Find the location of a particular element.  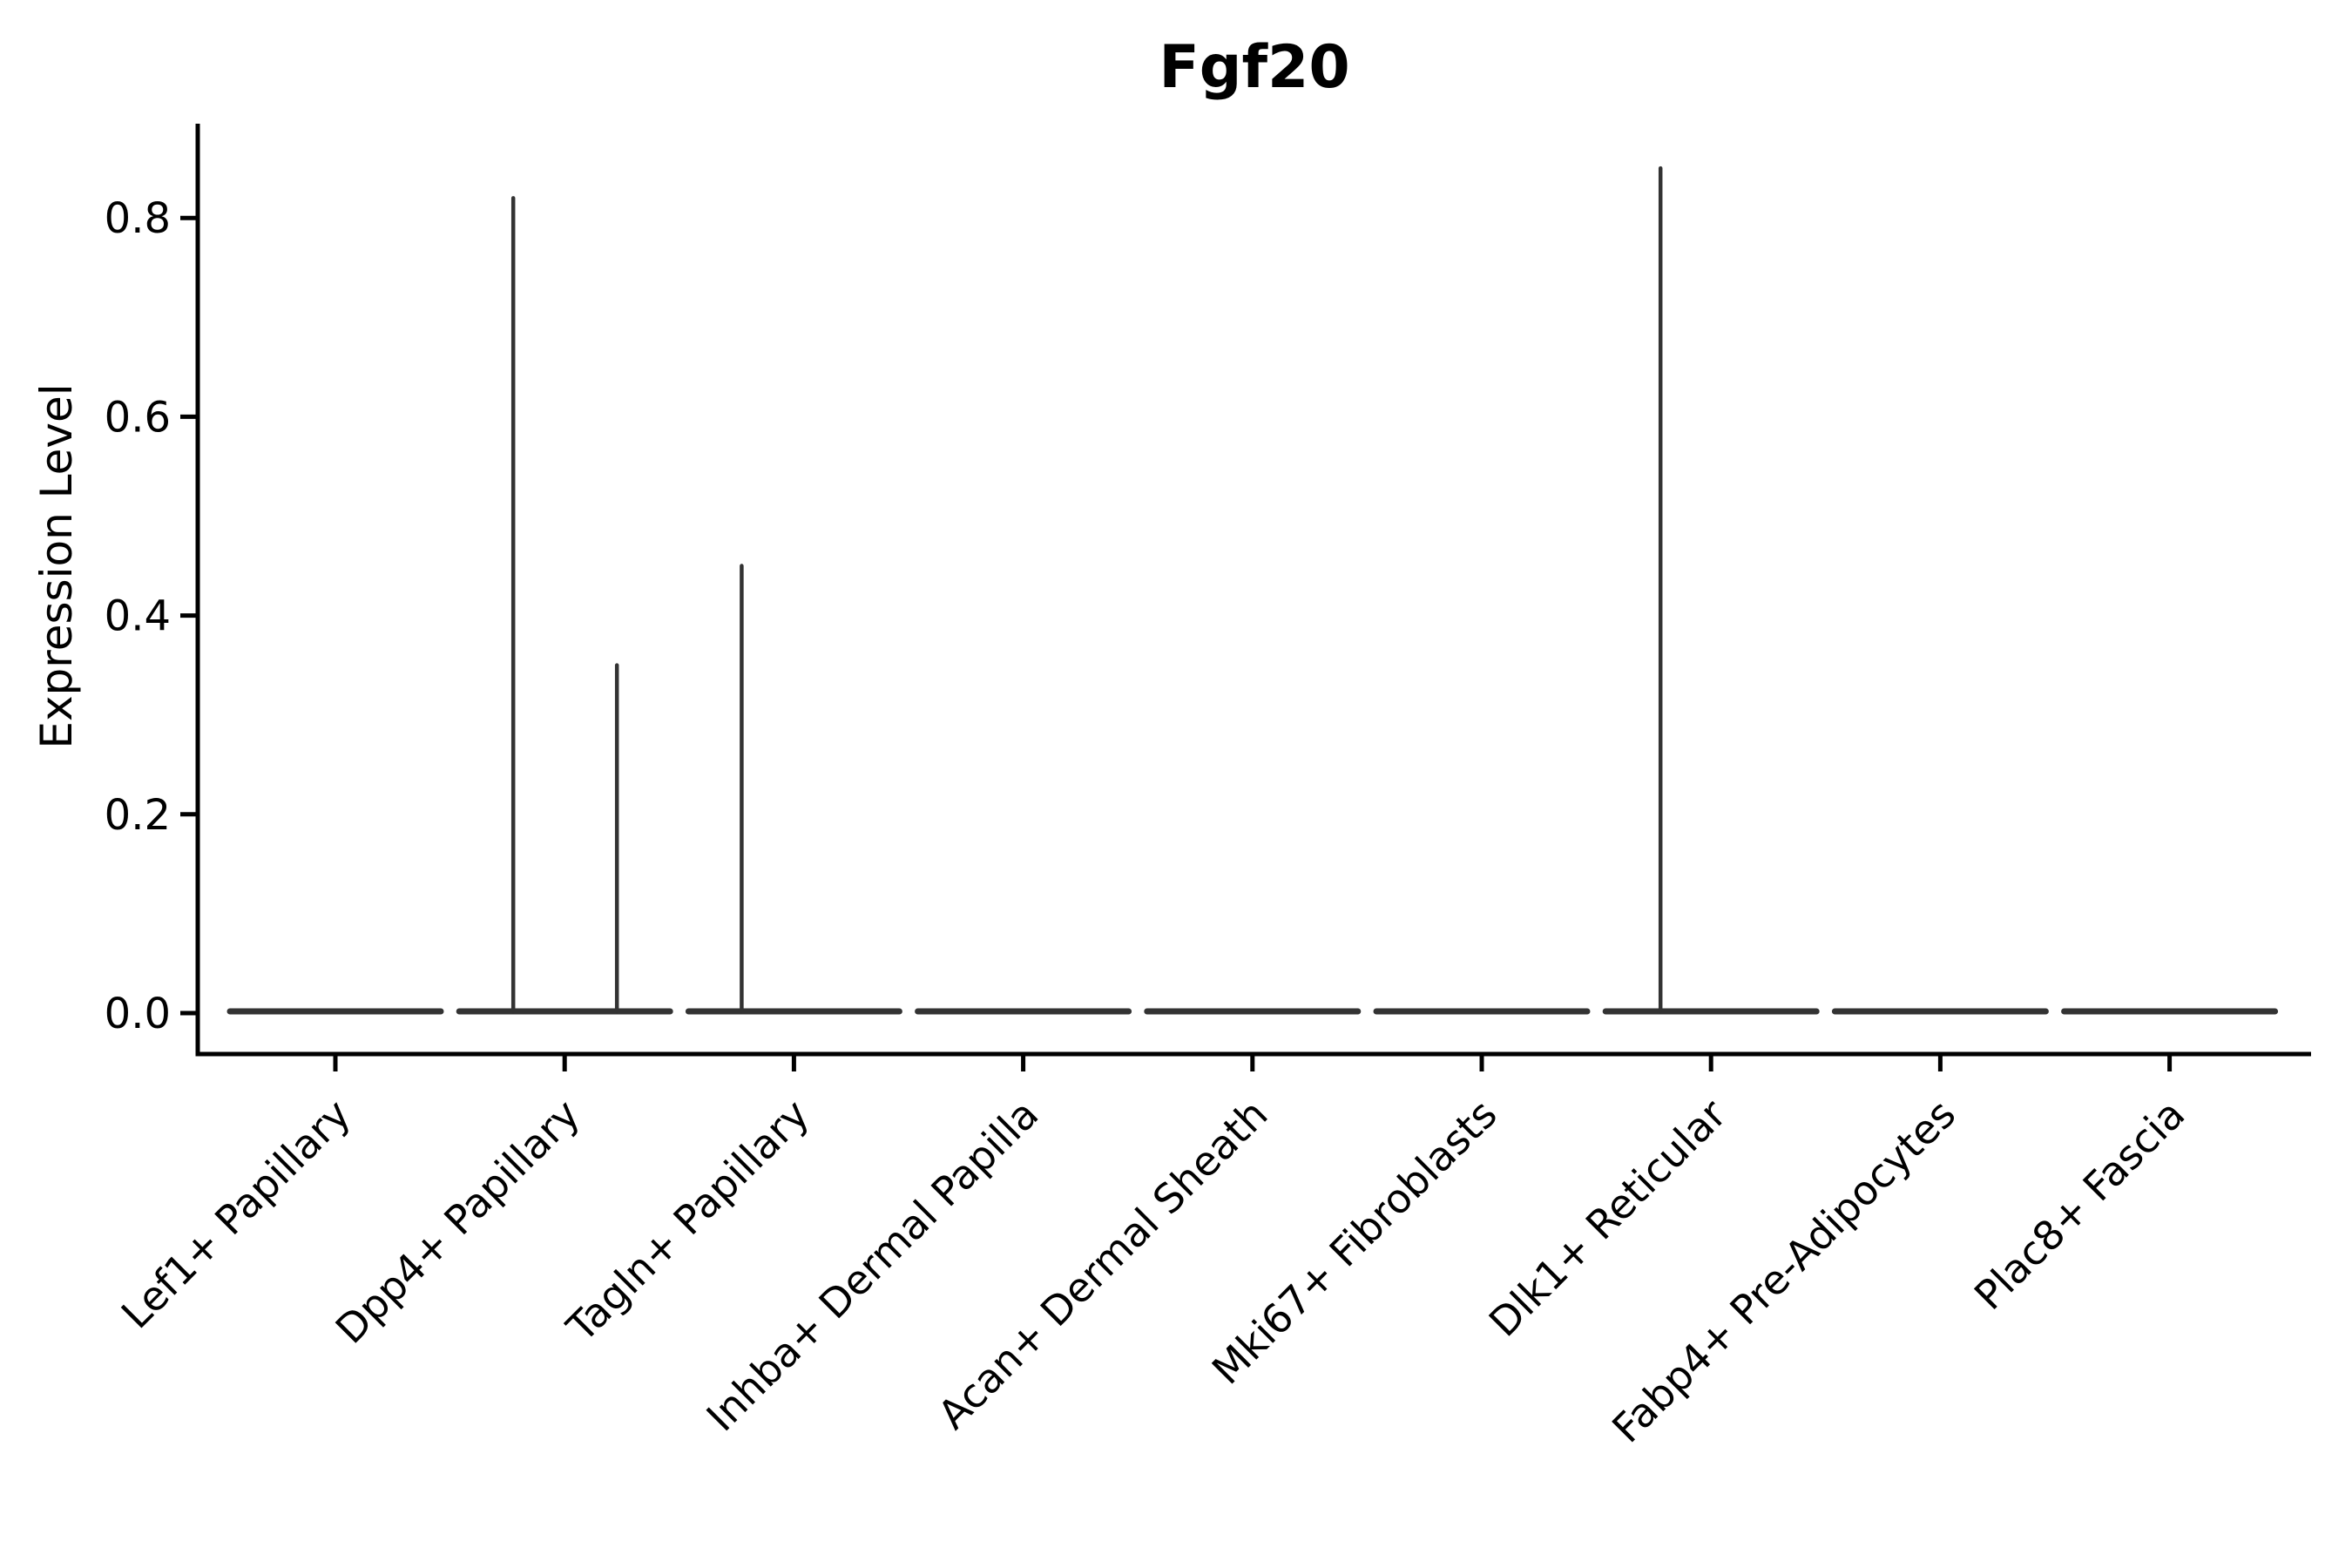

x-tick-label: Plac8+ Fascia is located at coordinates (2079, 1205).